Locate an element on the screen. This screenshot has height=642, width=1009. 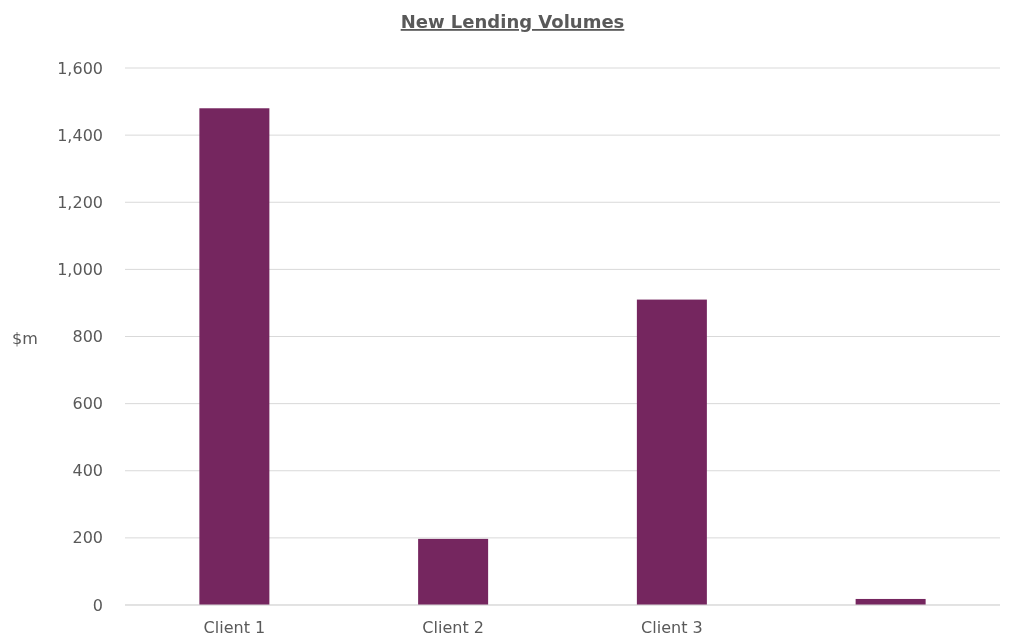
y-tick-label: 1,000 is located at coordinates (80, 269).